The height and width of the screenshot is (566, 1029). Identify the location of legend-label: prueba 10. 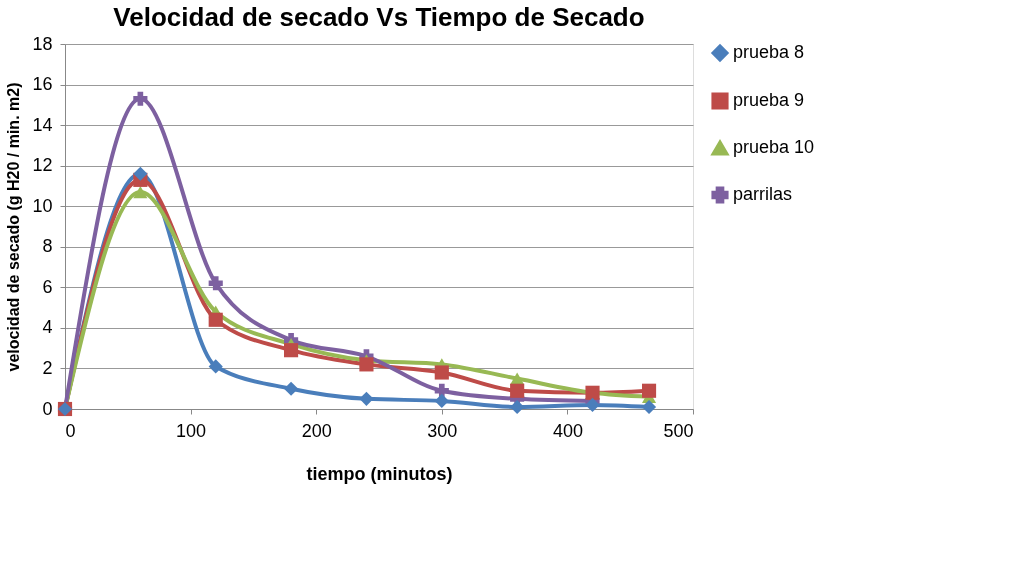
(774, 147).